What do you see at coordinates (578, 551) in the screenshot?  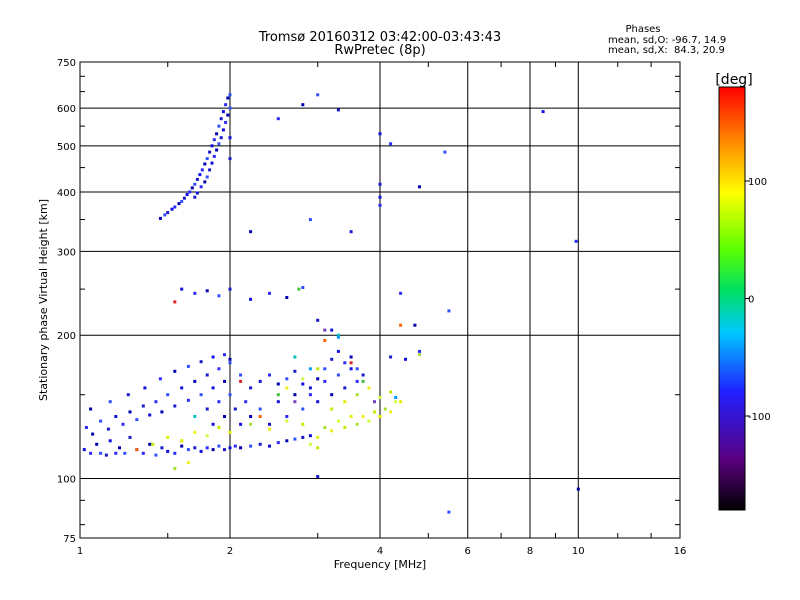 I see `x-tick-label: 10` at bounding box center [578, 551].